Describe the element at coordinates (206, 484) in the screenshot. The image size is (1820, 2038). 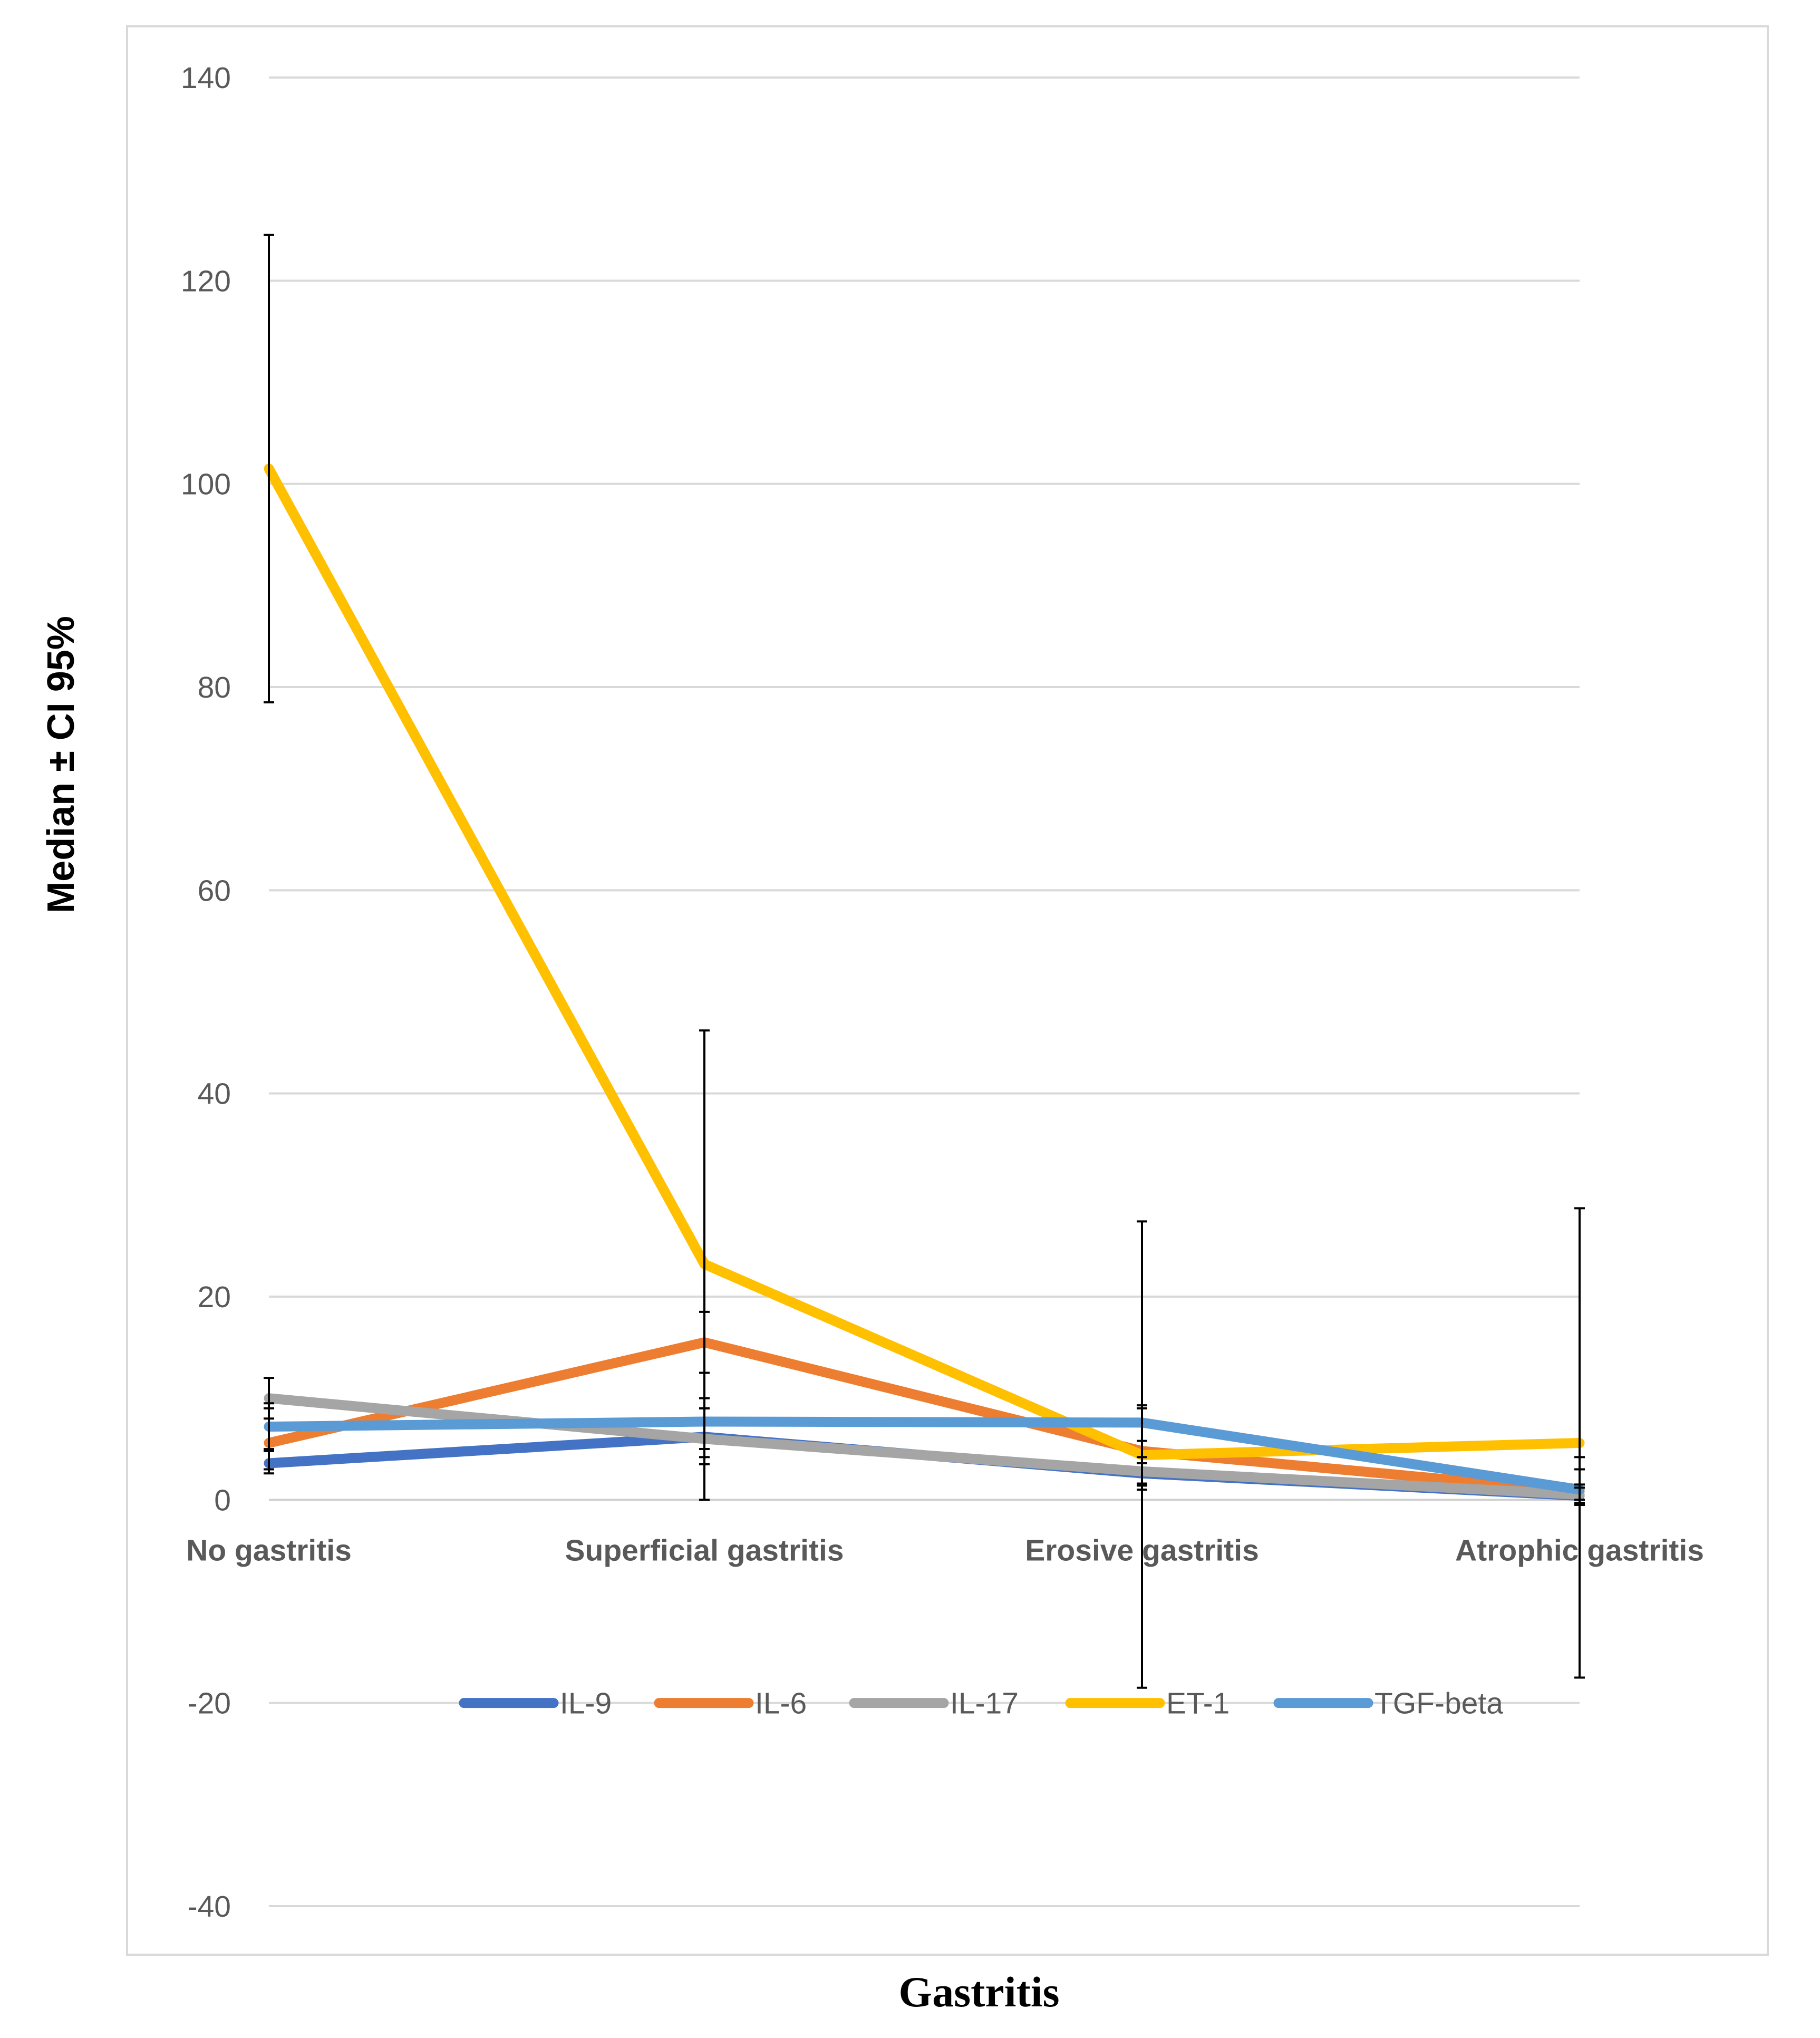
I see `y-tick-label: 100` at that location.